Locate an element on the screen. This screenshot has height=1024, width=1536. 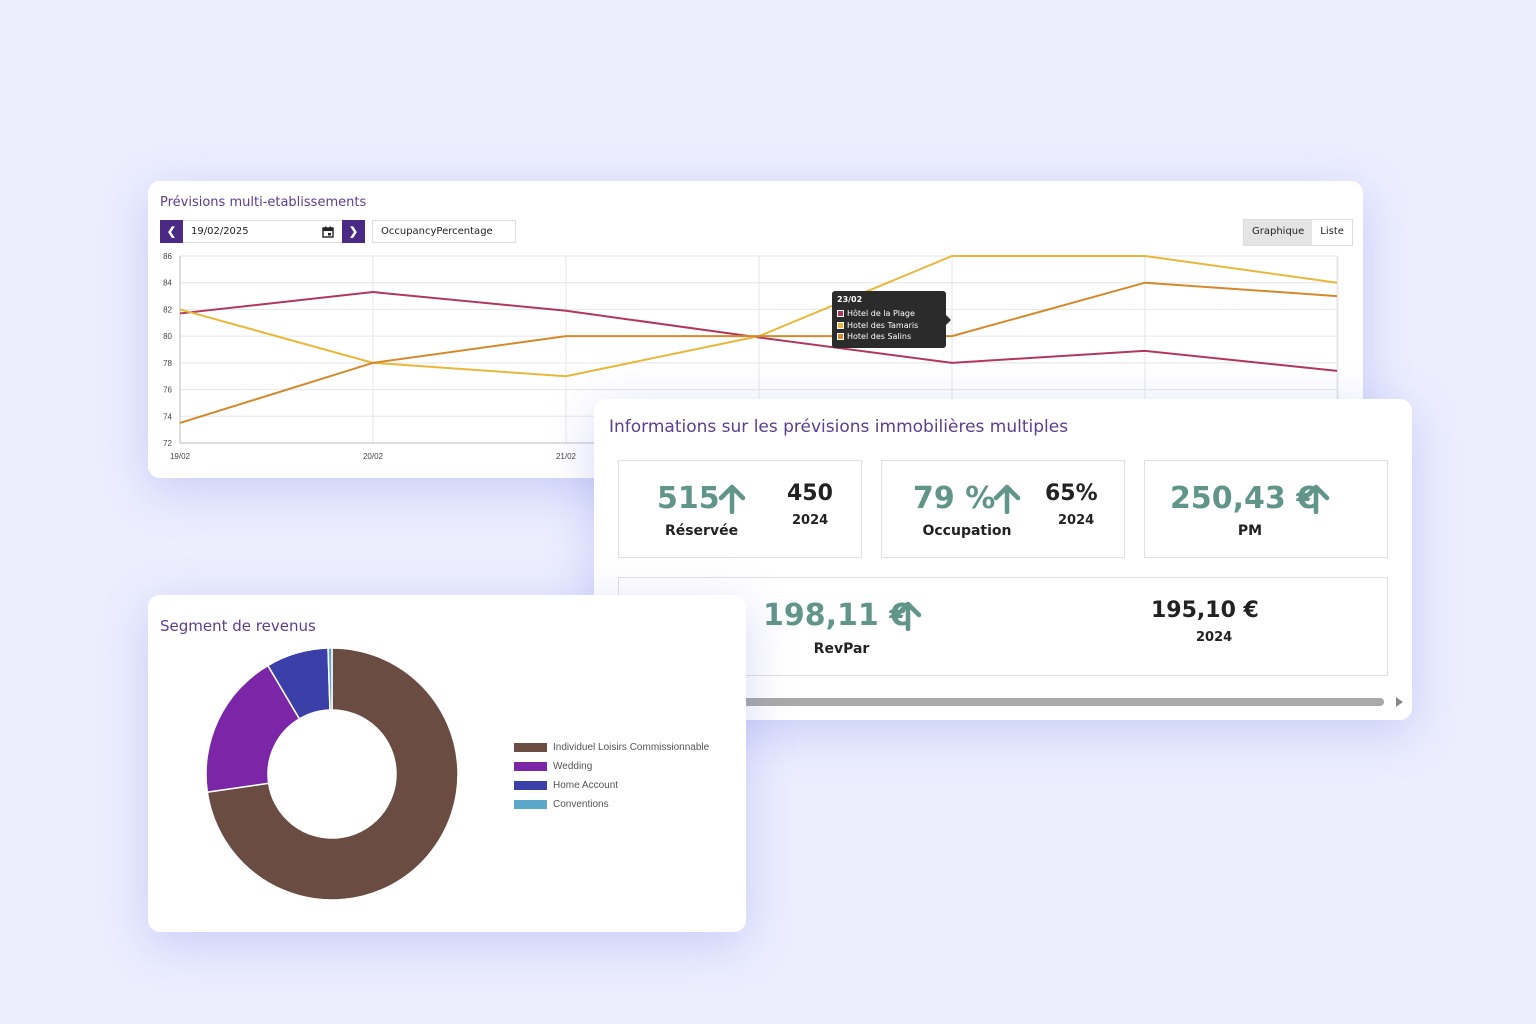
kpi-prev-value: 65% is located at coordinates (1071, 493).